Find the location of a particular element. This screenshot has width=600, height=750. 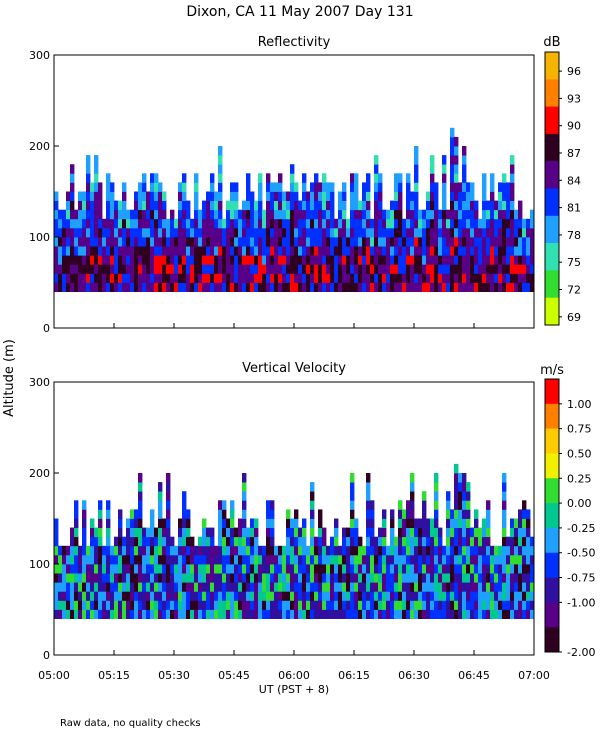

colorbar-tick-label: -2.00 is located at coordinates (581, 652).